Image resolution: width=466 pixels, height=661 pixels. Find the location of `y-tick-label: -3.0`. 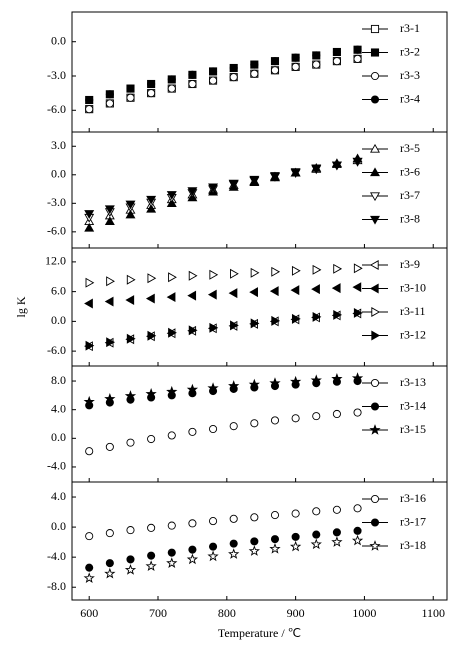

y-tick-label: -3.0 is located at coordinates (56, 202).